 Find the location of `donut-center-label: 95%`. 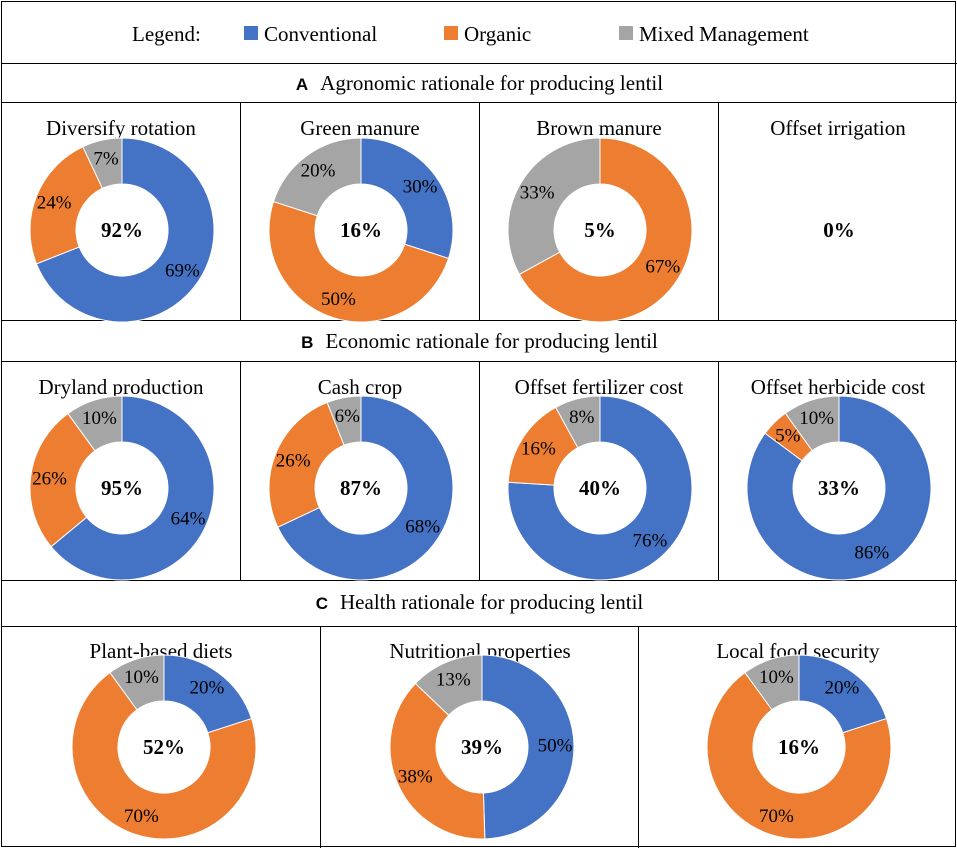

donut-center-label: 95% is located at coordinates (122, 488).